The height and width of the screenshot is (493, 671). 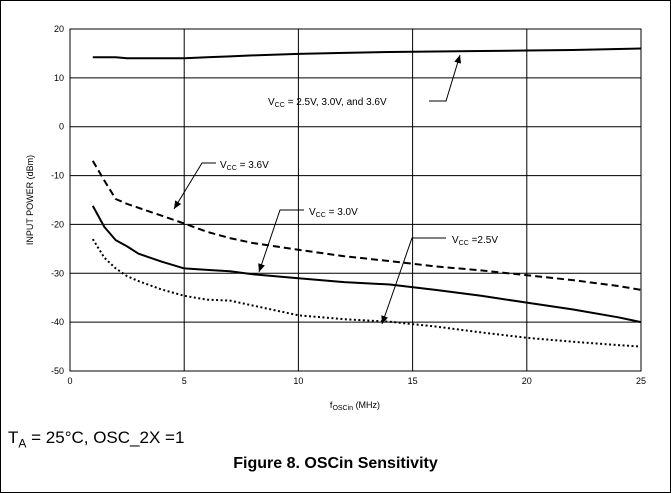 I want to click on y-tick-label: -30, so click(x=57, y=273).